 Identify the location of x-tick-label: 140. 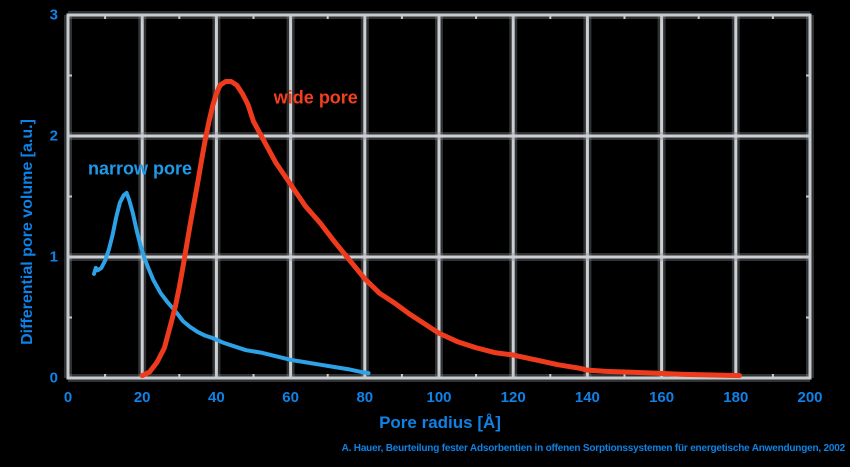
(587, 397).